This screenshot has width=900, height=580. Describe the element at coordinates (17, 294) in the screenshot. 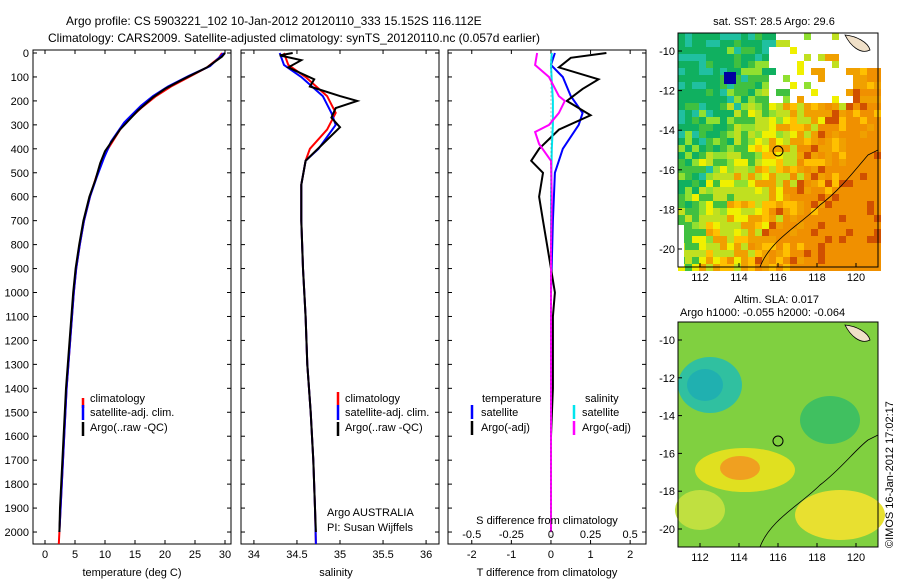

I see `depth-tick-label: 1000` at that location.